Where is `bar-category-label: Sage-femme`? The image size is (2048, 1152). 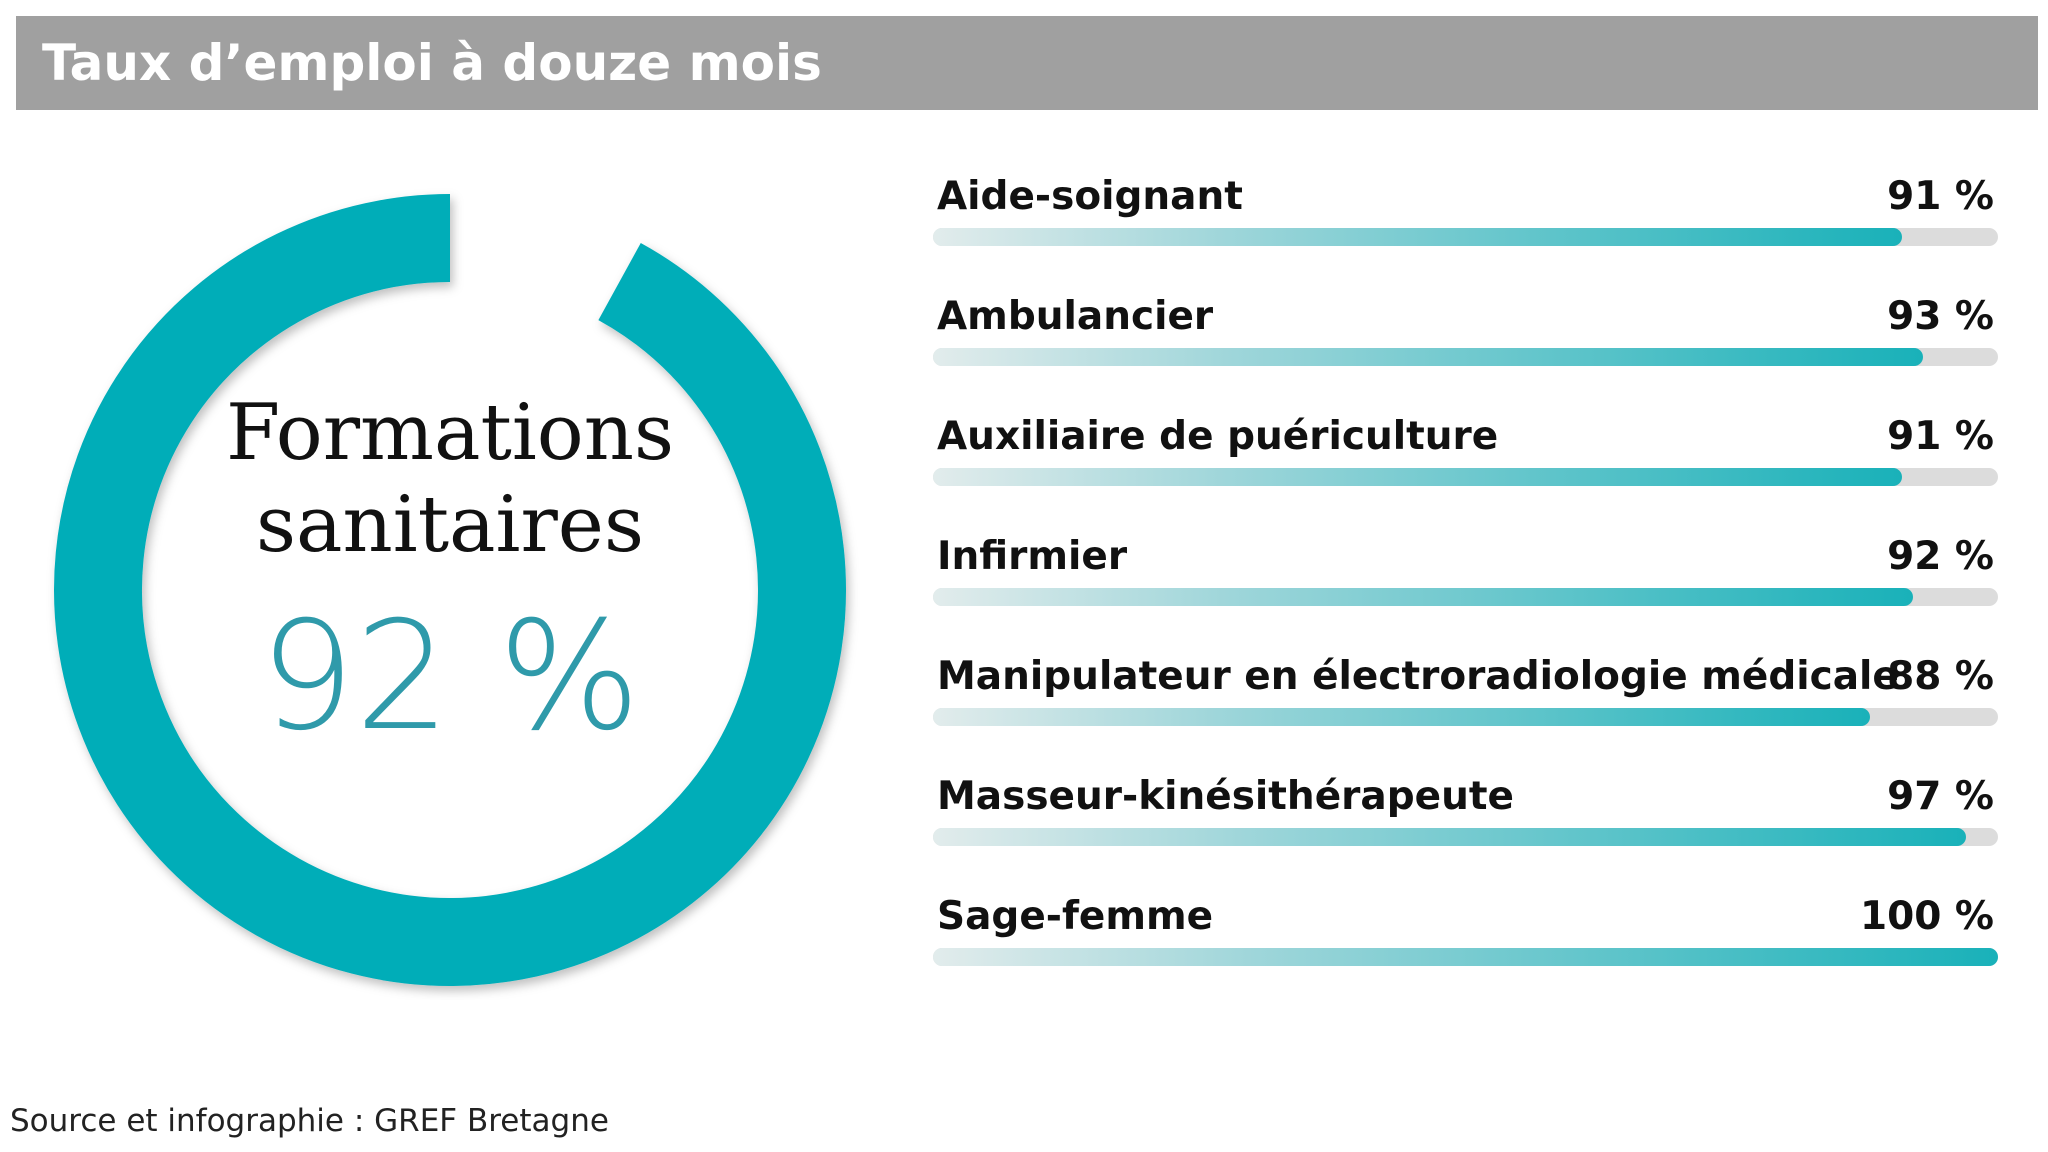
bar-category-label: Sage-femme is located at coordinates (1075, 916).